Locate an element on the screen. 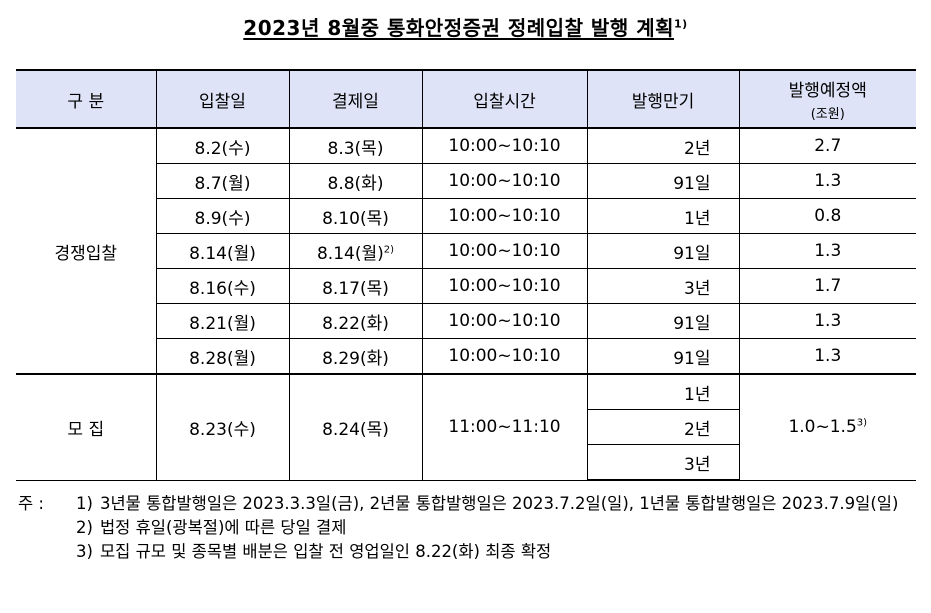 Image resolution: width=931 pixels, height=613 pixels. bid-date: 8.16(수) is located at coordinates (222, 286).